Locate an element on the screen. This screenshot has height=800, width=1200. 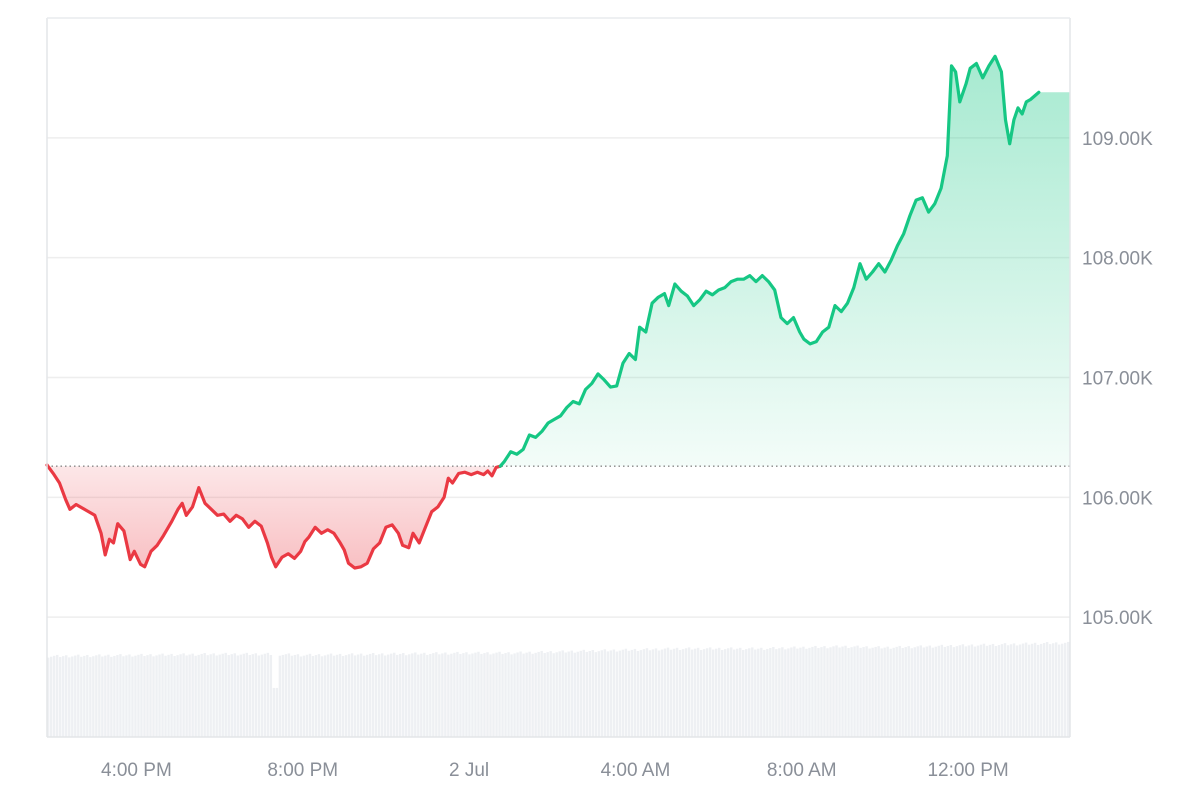
y-tick-label: 106.00K is located at coordinates (1117, 498).